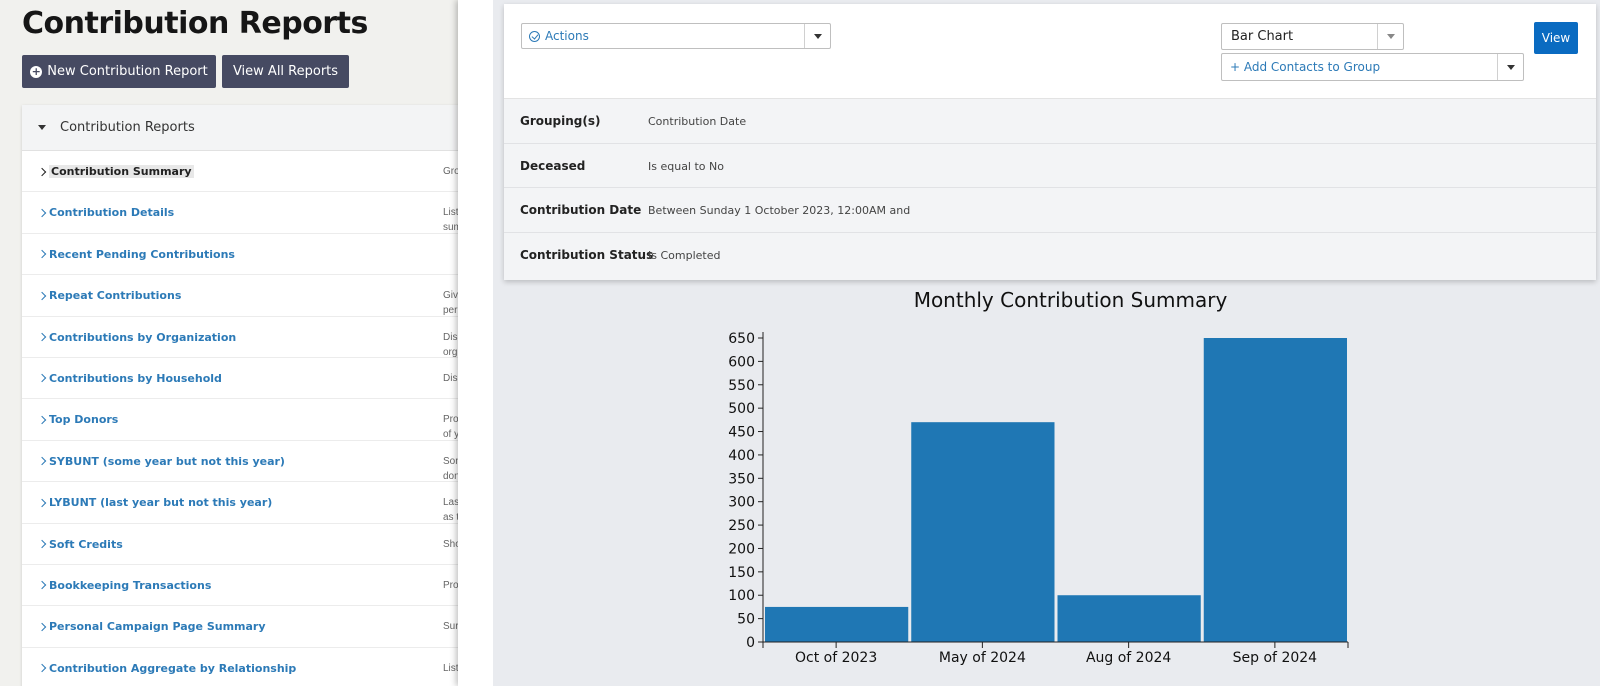 The image size is (1600, 686). I want to click on report-row: Recent Pending Contributions, so click(246, 255).